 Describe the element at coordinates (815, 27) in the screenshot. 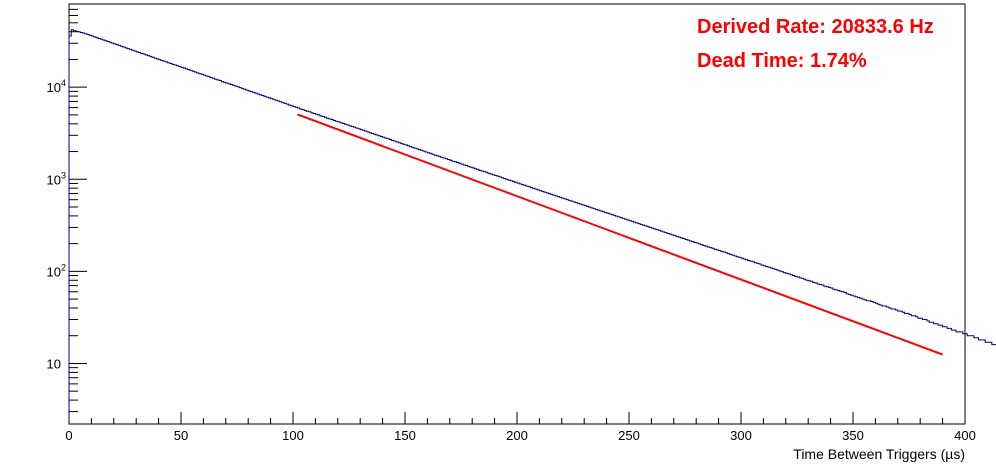

I see `derived-rate-annotation: Derived Rate: 20833.6 Hz` at that location.